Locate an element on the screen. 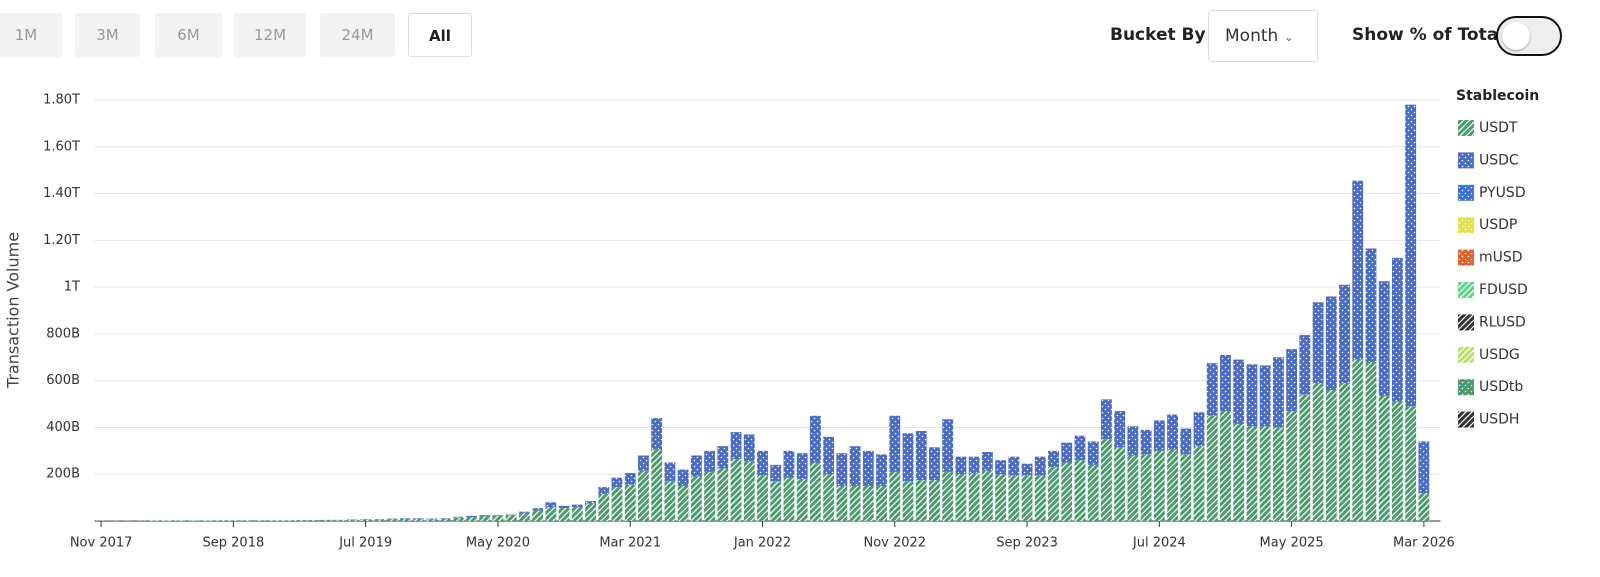 The height and width of the screenshot is (577, 1600). range-button: 3M is located at coordinates (107, 35).